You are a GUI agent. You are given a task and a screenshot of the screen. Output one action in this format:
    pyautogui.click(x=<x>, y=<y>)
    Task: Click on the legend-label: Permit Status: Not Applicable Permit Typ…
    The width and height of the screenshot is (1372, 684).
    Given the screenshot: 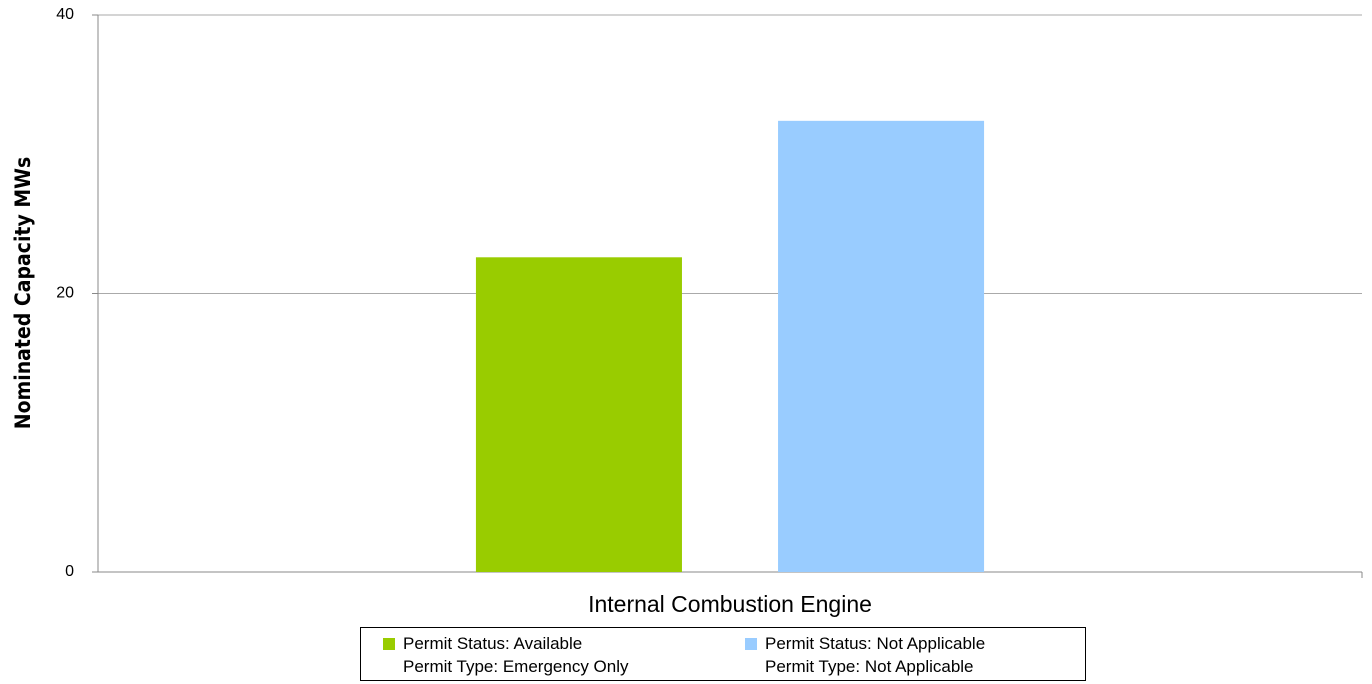 What is the action you would take?
    pyautogui.click(x=875, y=655)
    